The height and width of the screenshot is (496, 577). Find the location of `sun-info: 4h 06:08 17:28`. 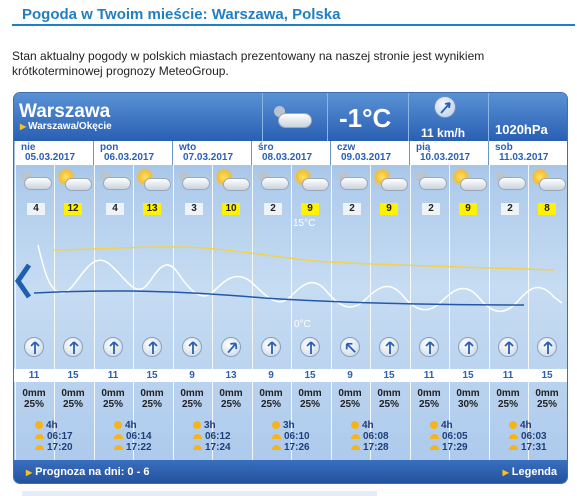

sun-info: 4h 06:08 17:28 is located at coordinates (381, 436).